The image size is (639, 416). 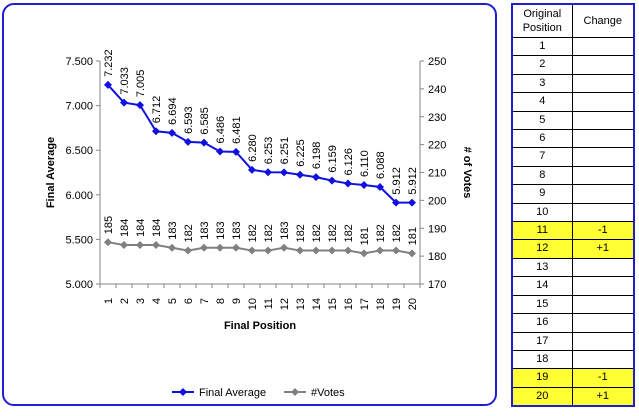 What do you see at coordinates (79, 196) in the screenshot?
I see `y-tick-label: 6.000` at bounding box center [79, 196].